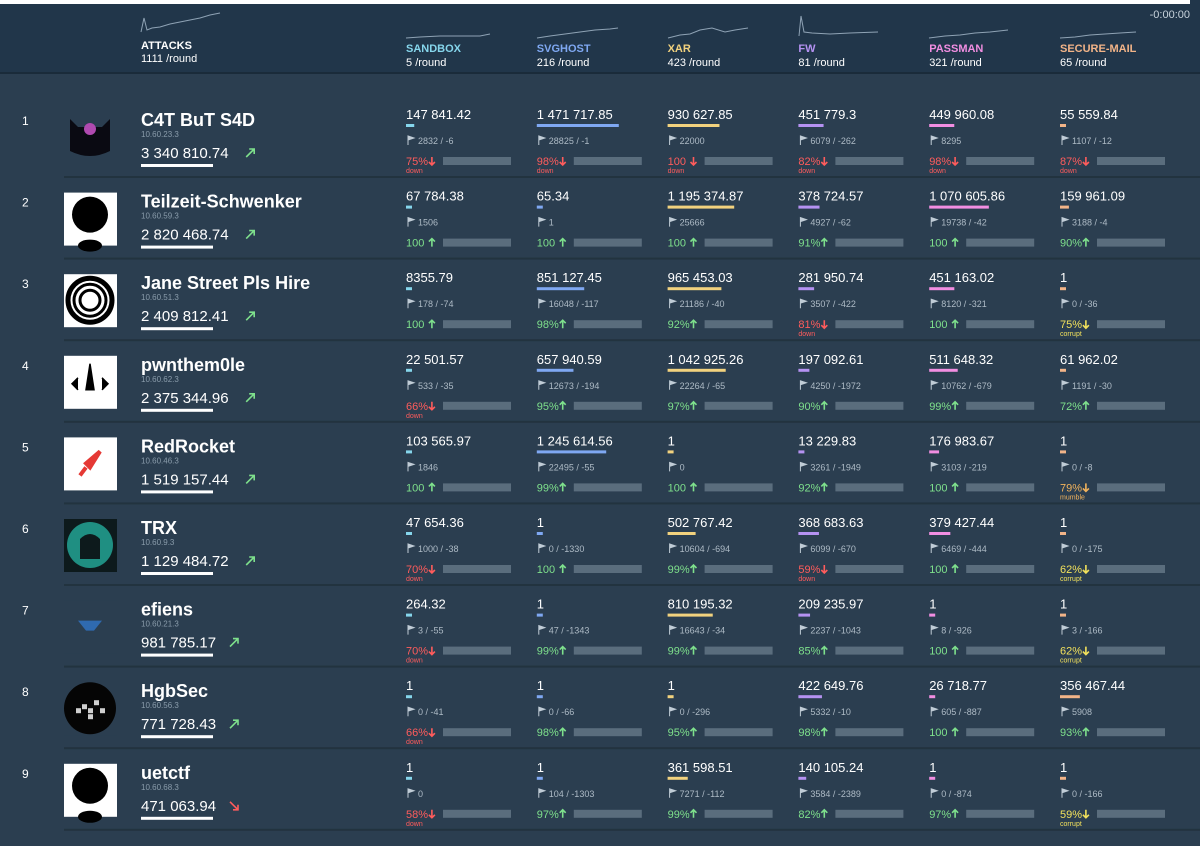  Describe the element at coordinates (1071, 407) in the screenshot. I see `sla: 72%` at that location.